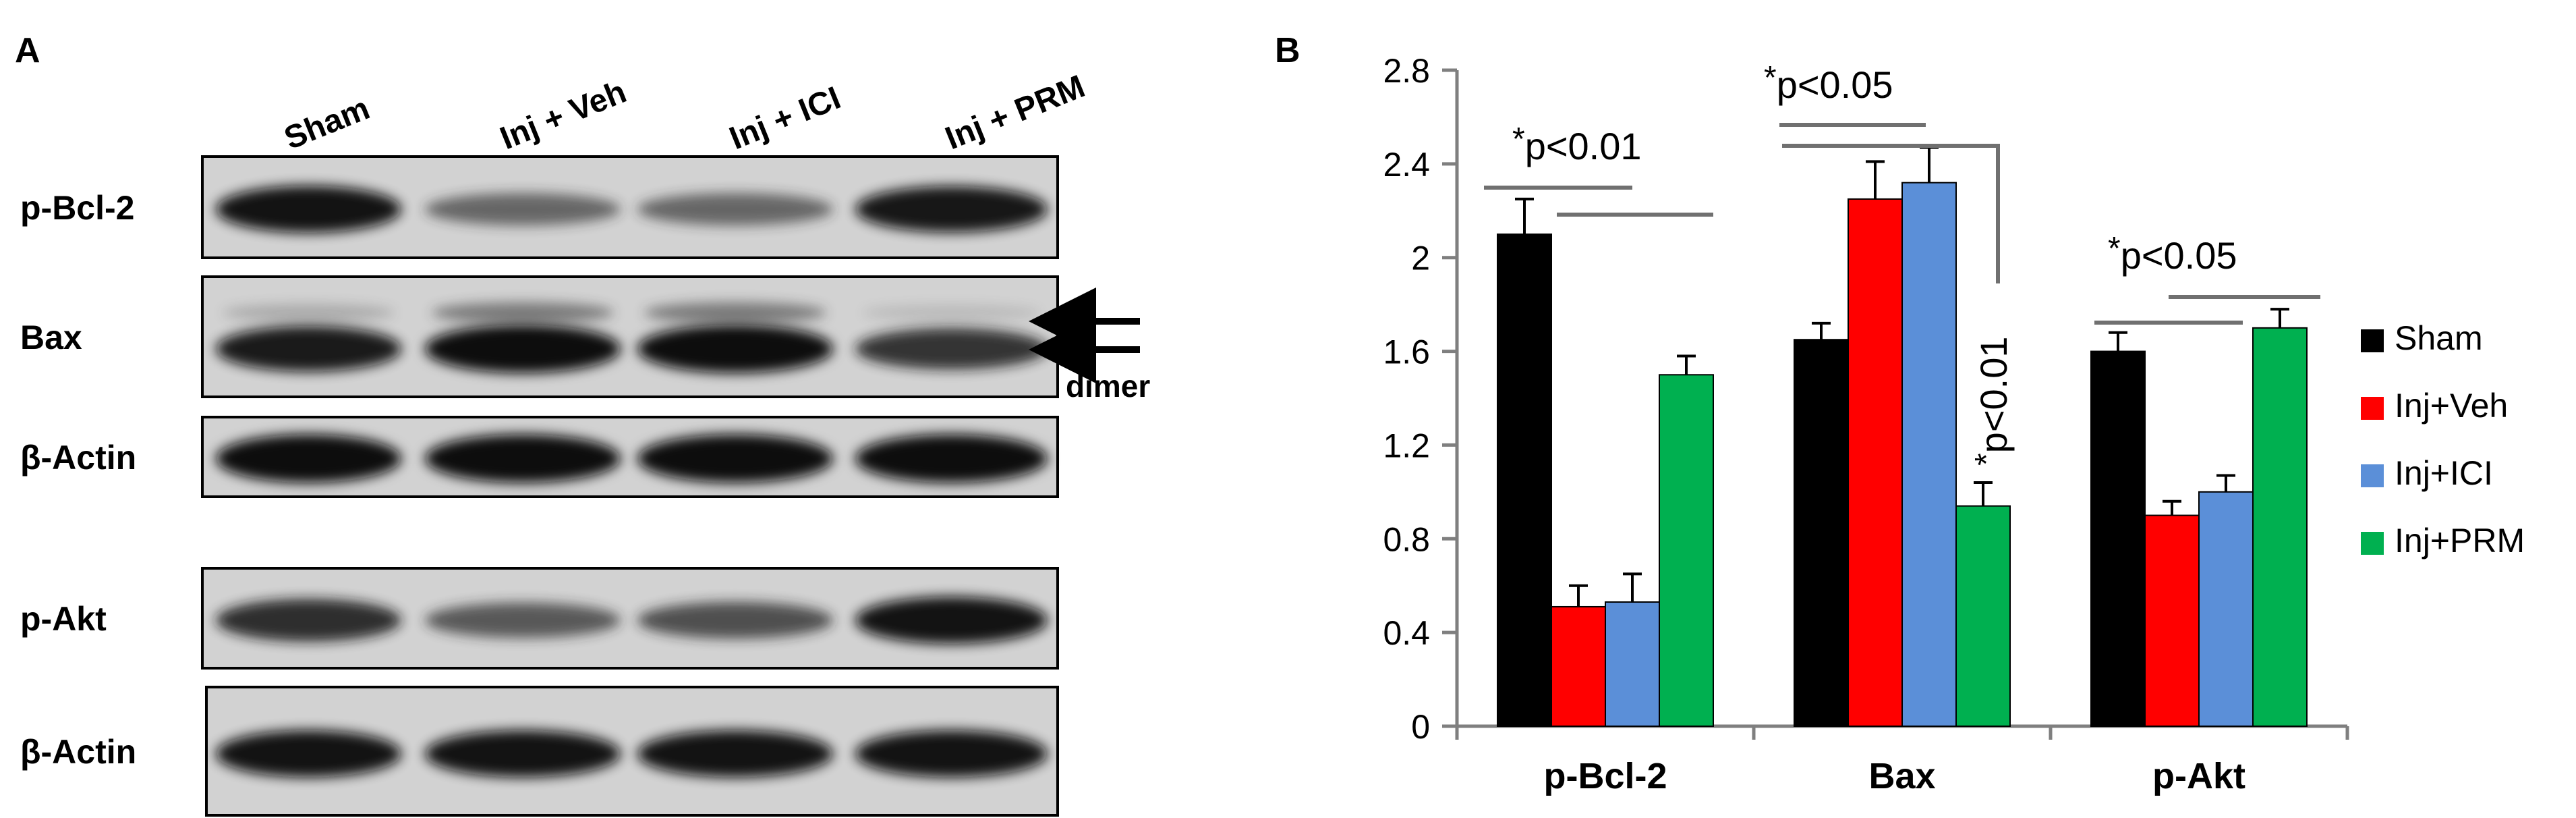  What do you see at coordinates (2198, 776) in the screenshot?
I see `x-category-label: p-Akt` at bounding box center [2198, 776].